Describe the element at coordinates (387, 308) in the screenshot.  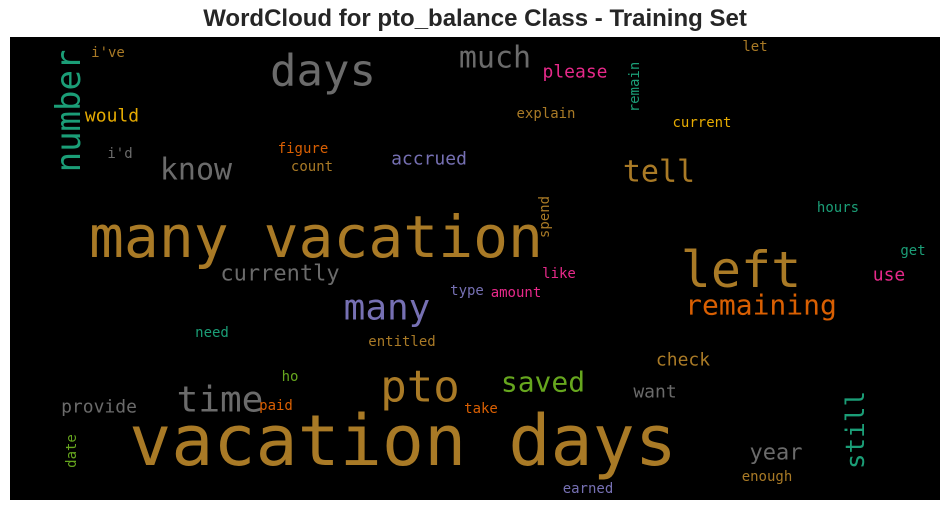
I see `word-many: many` at that location.